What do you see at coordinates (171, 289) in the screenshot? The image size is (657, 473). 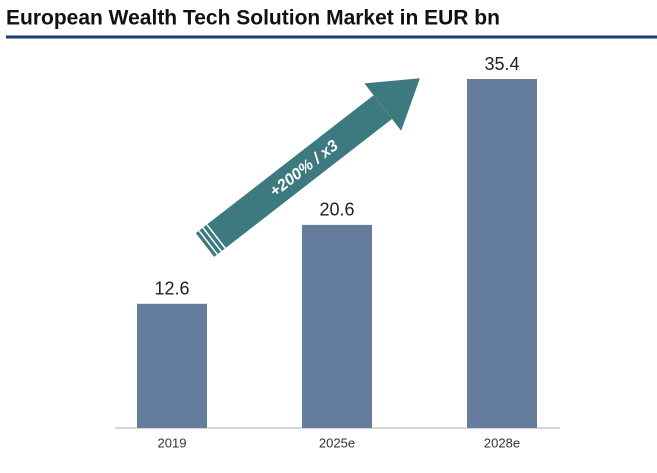 I see `value-label: 12.6` at bounding box center [171, 289].